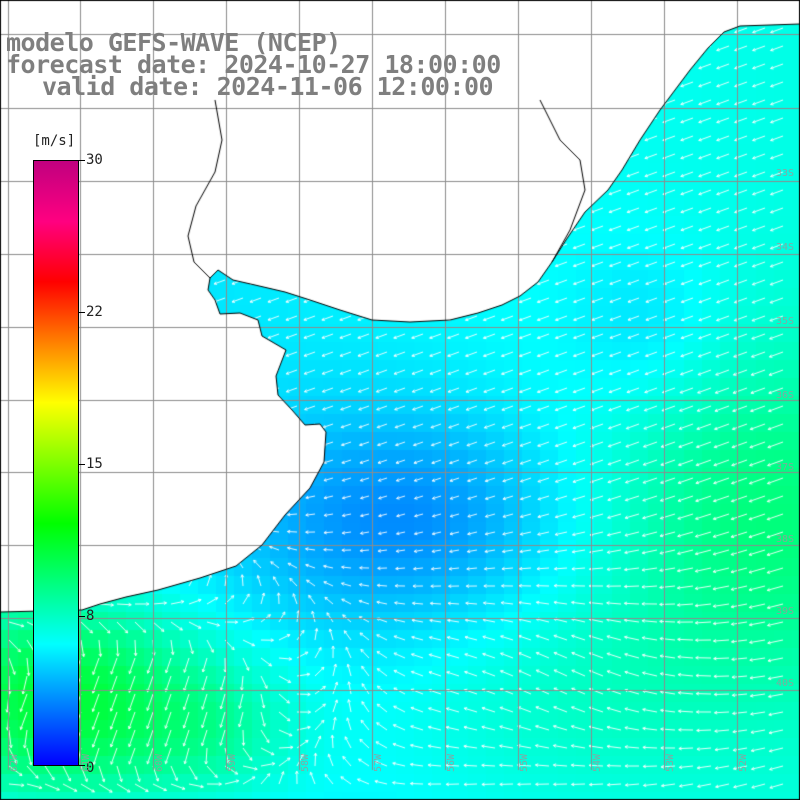 This screenshot has height=800, width=800. Describe the element at coordinates (94, 464) in the screenshot. I see `colorbar-tick-label: 15` at that location.